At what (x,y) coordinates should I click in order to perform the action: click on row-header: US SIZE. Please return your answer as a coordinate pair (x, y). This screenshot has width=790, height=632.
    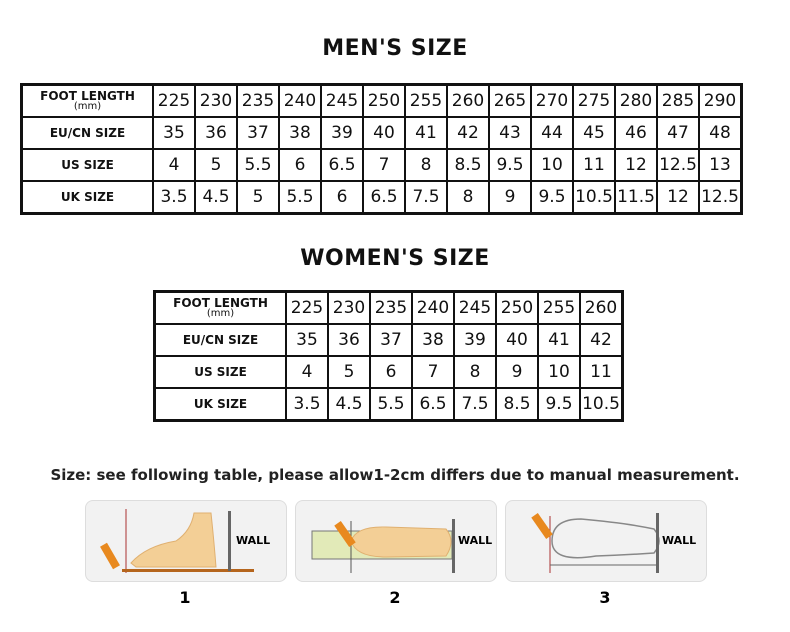
    Looking at the image, I should click on (220, 372).